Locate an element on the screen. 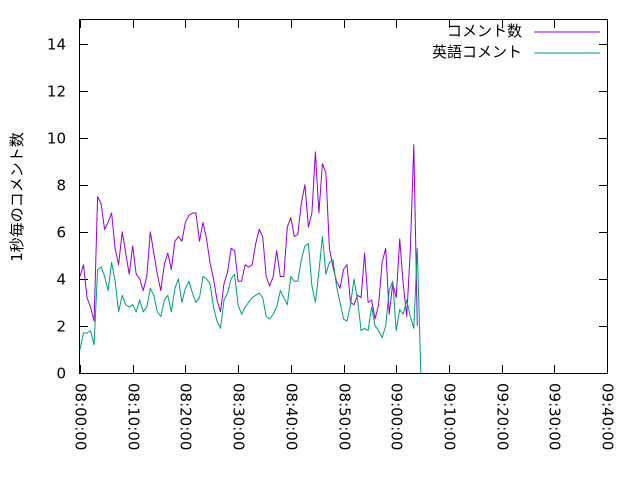 This screenshot has height=480, width=640. y-tick-label: 0 is located at coordinates (61, 374).